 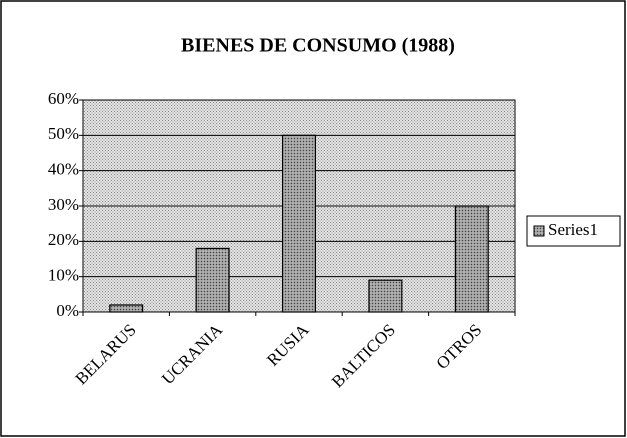 I want to click on y-tick-label: 40%, so click(x=63, y=169).